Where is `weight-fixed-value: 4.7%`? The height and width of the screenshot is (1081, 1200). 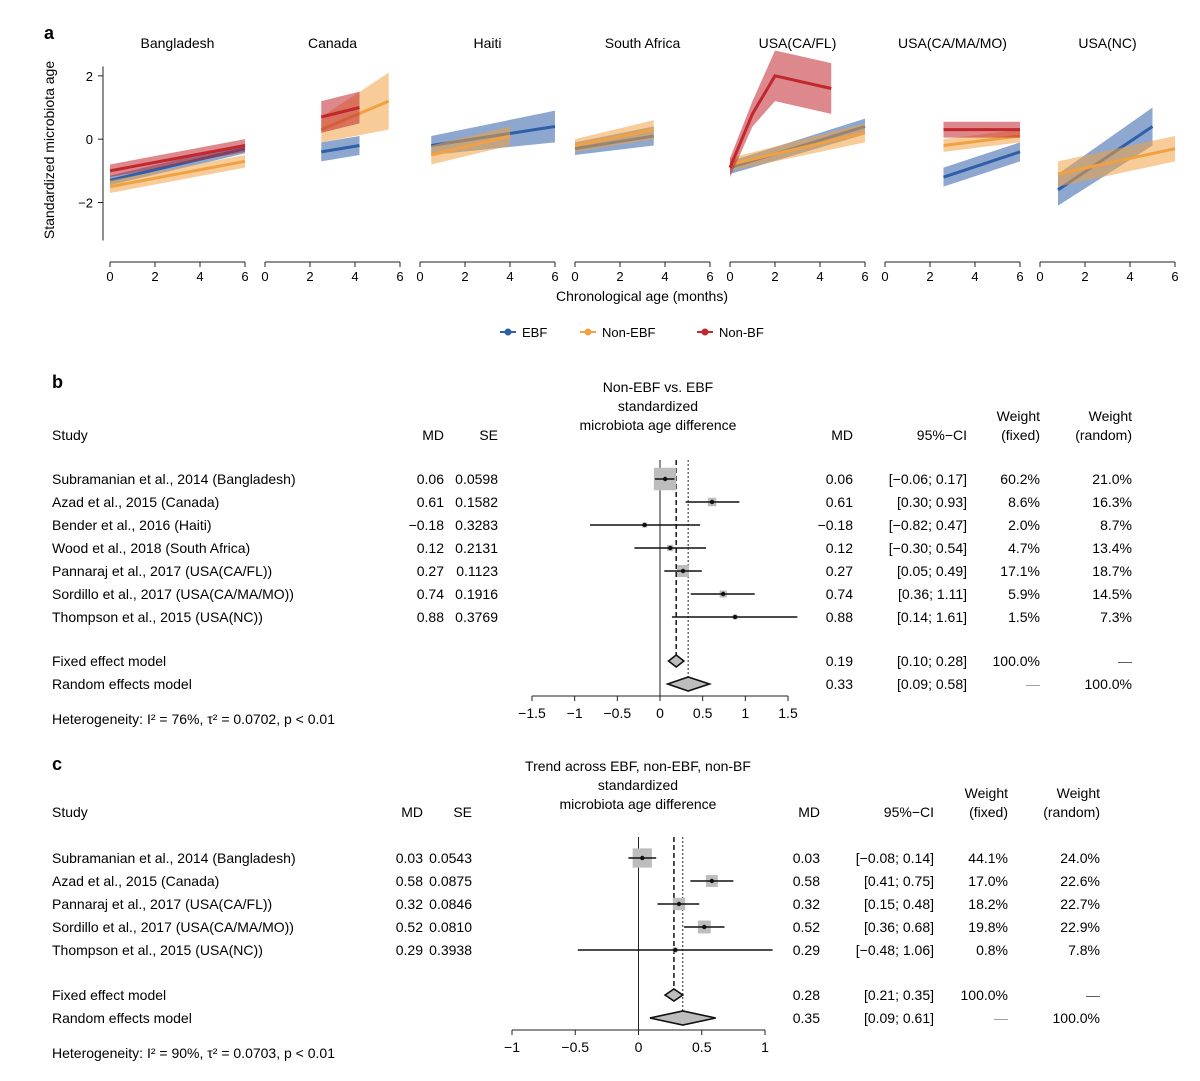
weight-fixed-value: 4.7% is located at coordinates (1024, 548).